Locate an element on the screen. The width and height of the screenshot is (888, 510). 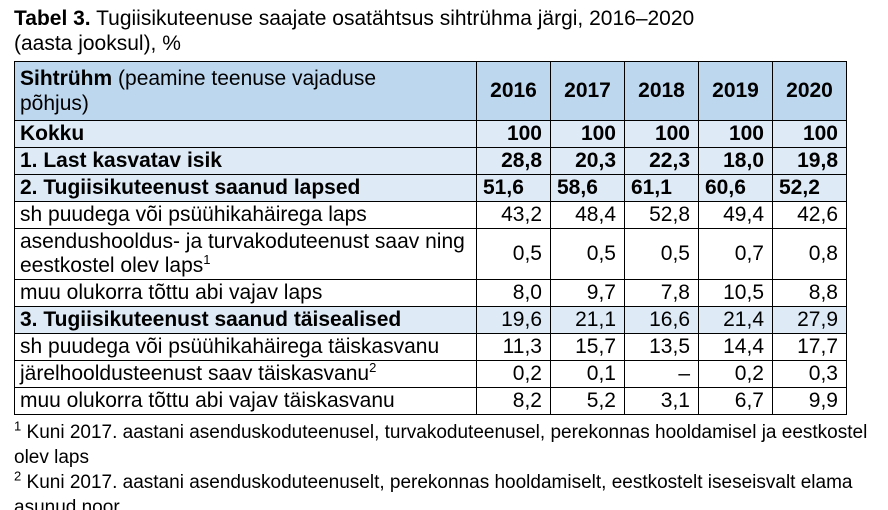
value-cell: 8,8 is located at coordinates (809, 293).